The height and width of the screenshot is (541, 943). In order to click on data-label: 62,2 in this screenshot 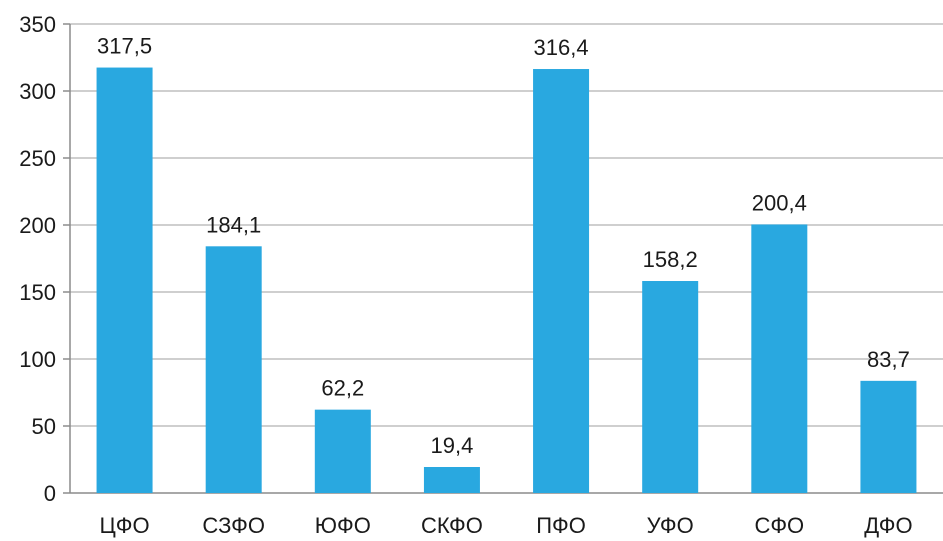, I will do `click(342, 388)`.